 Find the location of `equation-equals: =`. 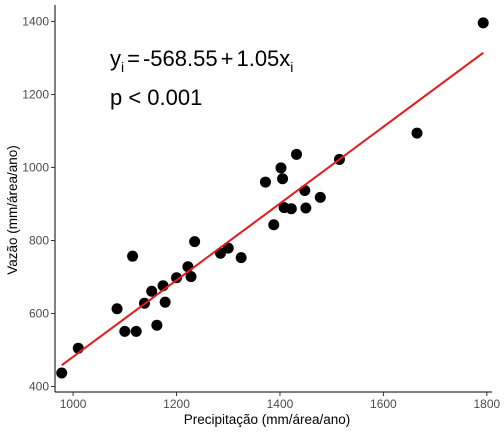

equation-equals: = is located at coordinates (133, 58).